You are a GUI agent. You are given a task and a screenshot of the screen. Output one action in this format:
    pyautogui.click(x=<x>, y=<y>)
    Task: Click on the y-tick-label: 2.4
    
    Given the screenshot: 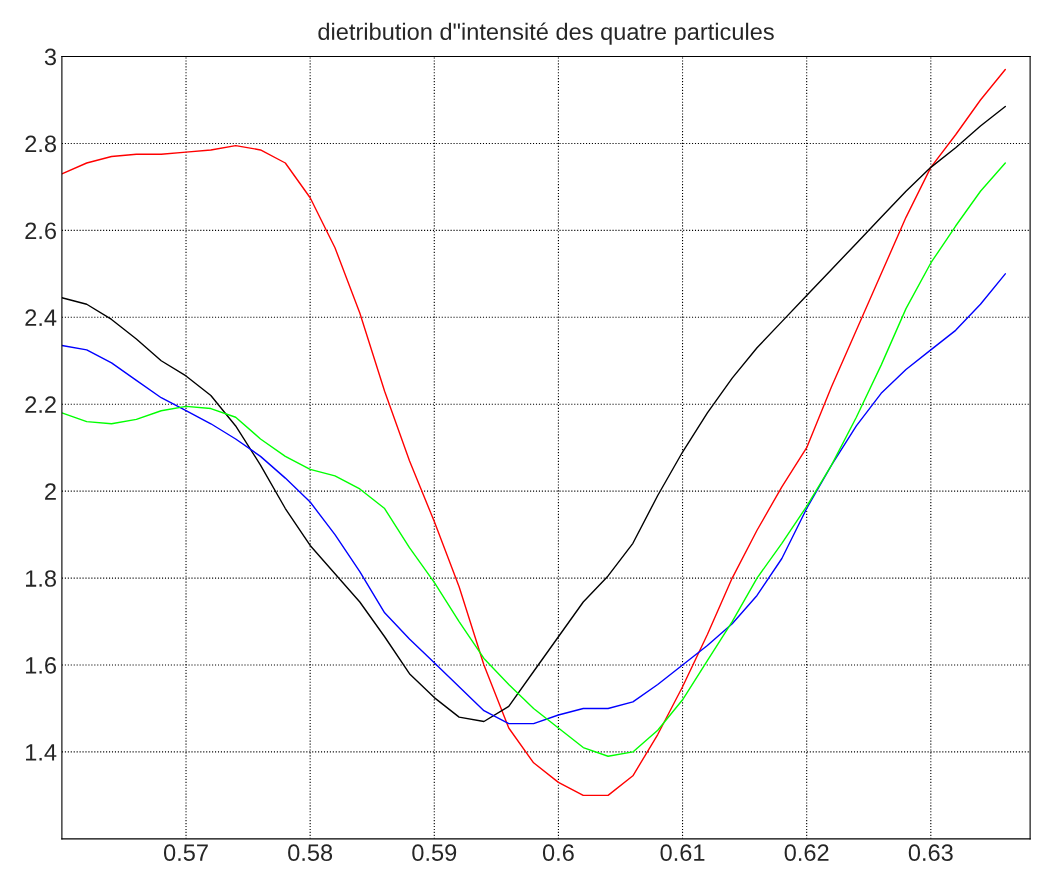 What is the action you would take?
    pyautogui.click(x=41, y=317)
    